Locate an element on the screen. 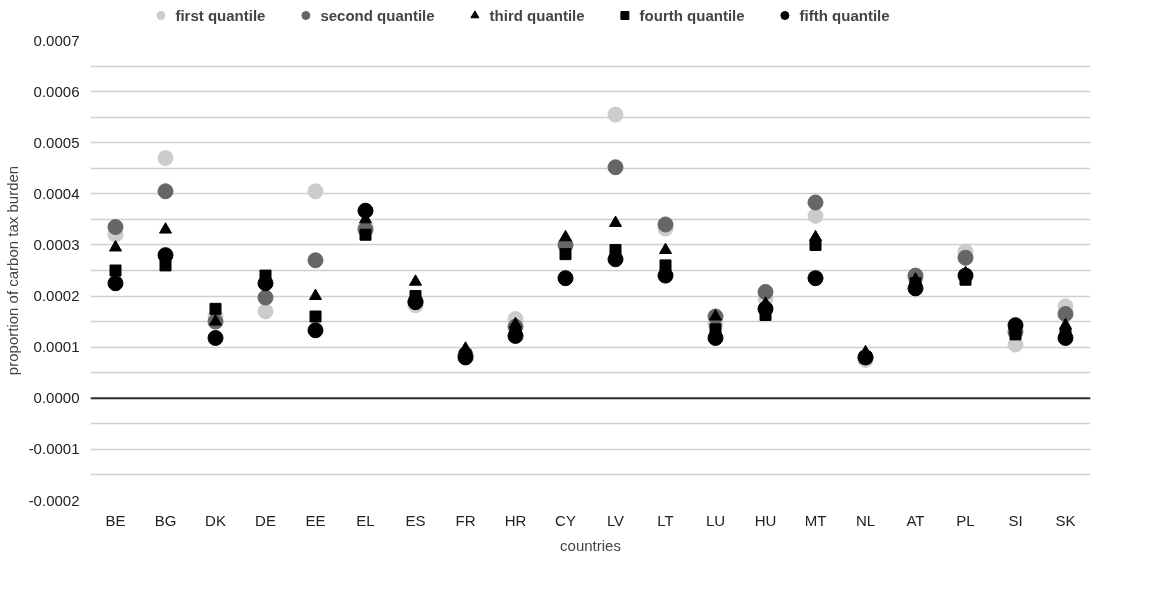  legend-label: third quantile is located at coordinates (537, 15).